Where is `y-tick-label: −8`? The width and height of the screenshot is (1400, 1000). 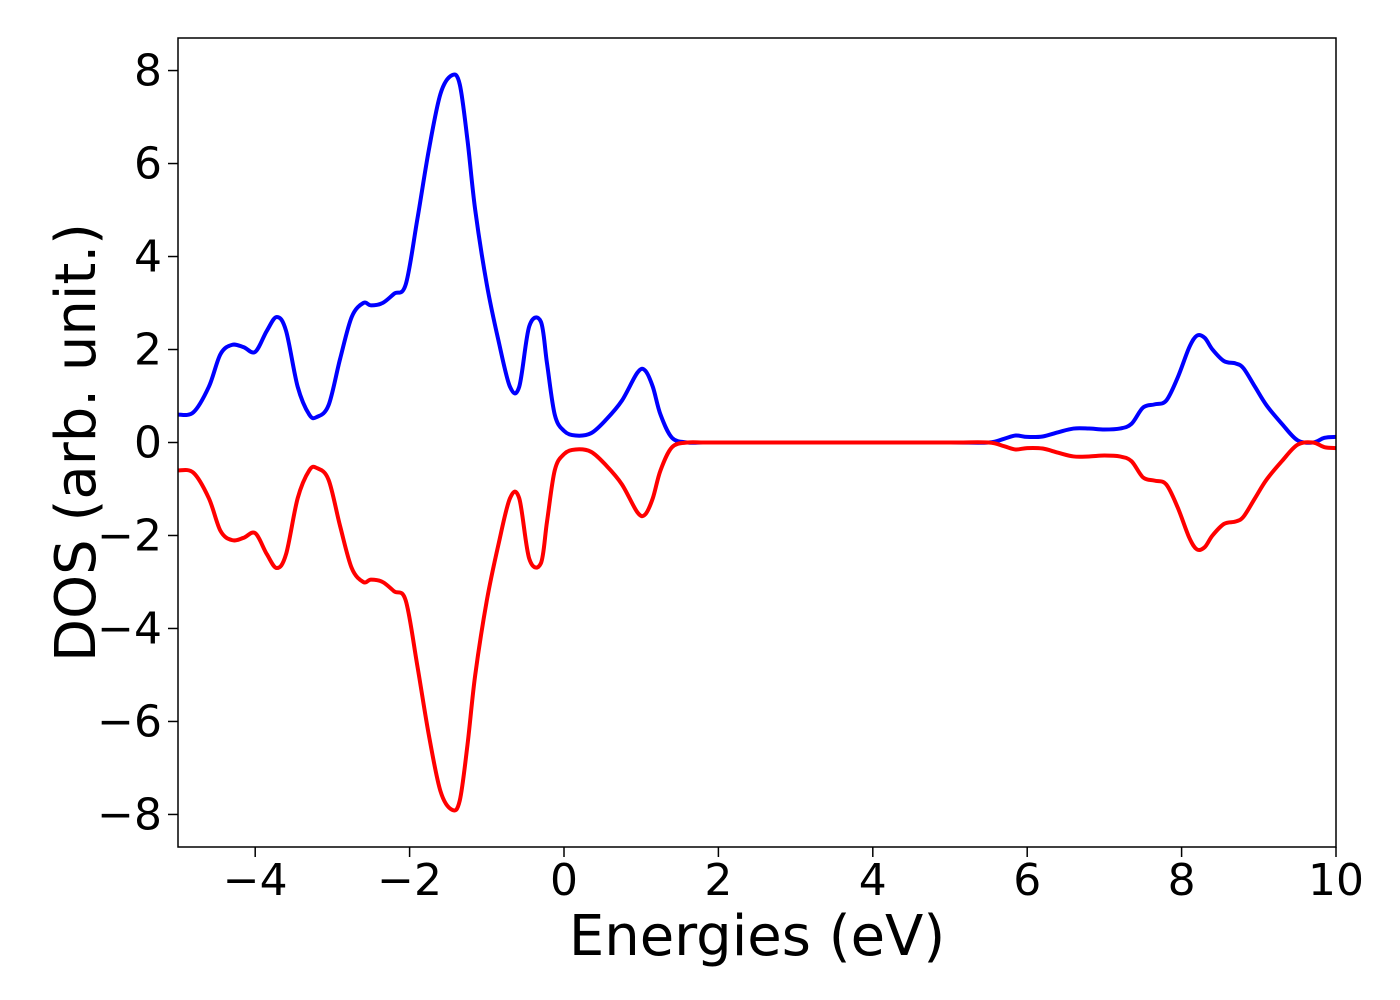
y-tick-label: −8 is located at coordinates (129, 814).